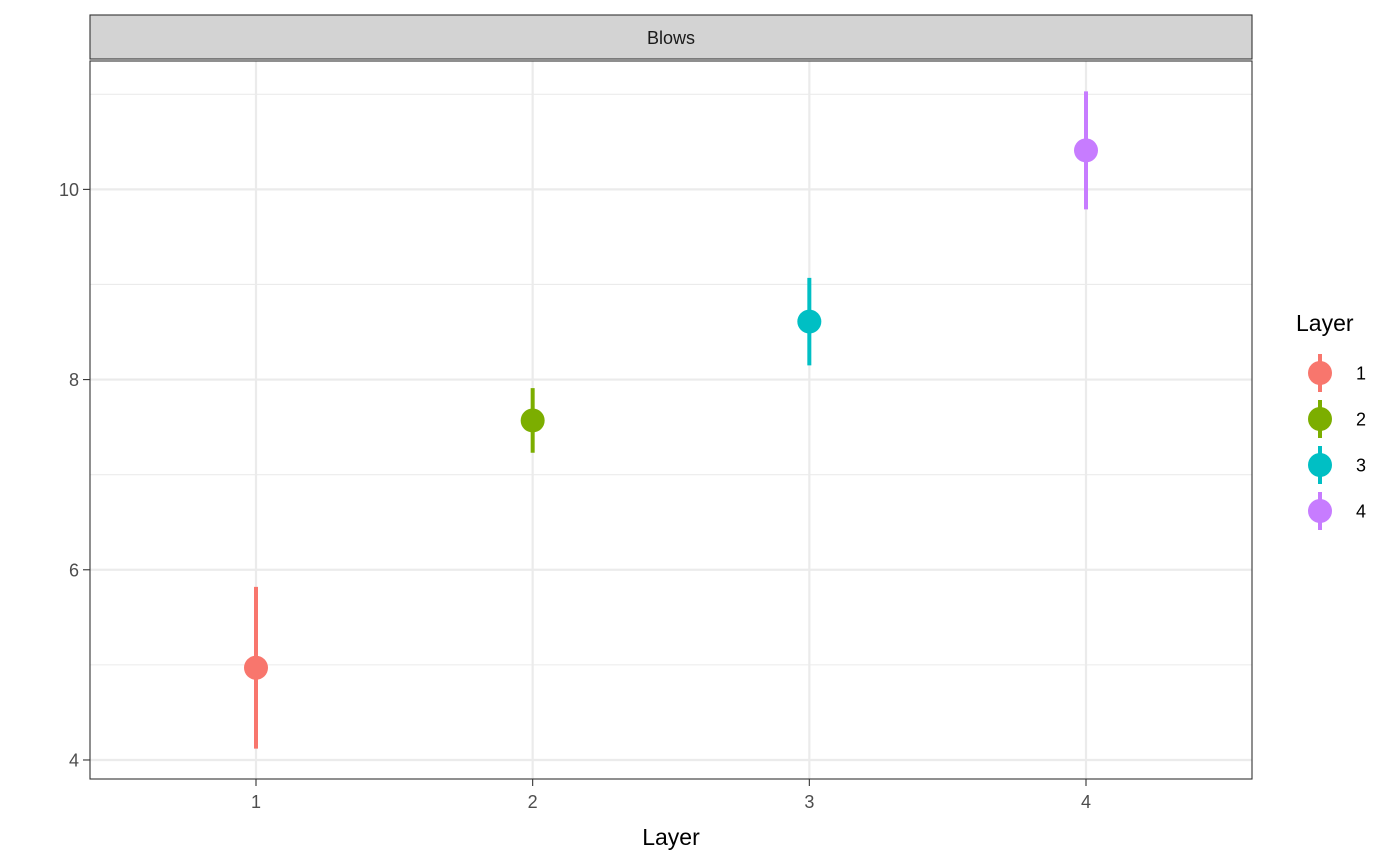 The image size is (1400, 866). Describe the element at coordinates (256, 802) in the screenshot. I see `x-tick-label: 1` at that location.